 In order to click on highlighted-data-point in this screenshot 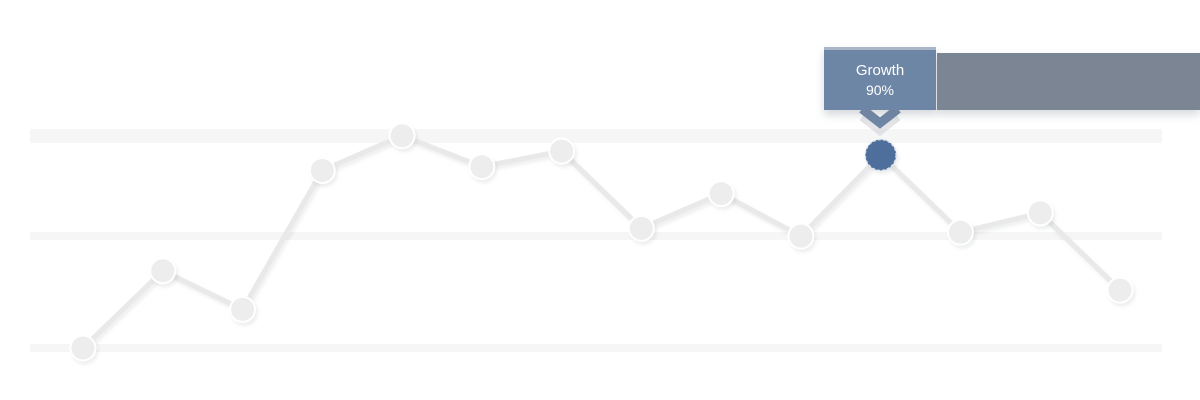, I will do `click(880, 155)`.